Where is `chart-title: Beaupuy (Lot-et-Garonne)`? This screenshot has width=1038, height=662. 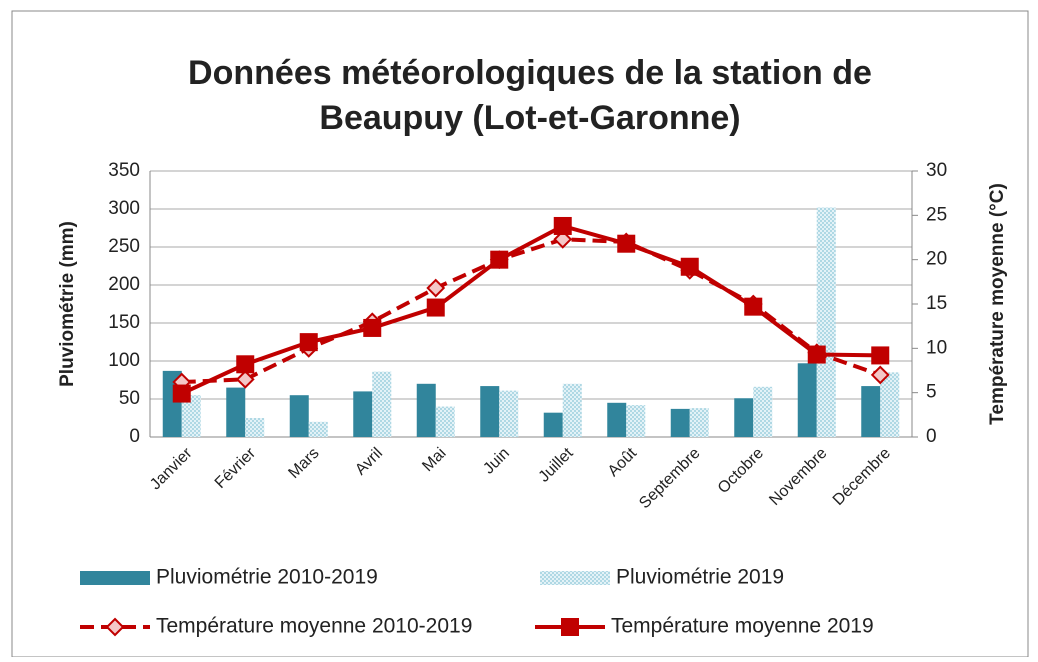
chart-title: Beaupuy (Lot-et-Garonne) is located at coordinates (529, 118).